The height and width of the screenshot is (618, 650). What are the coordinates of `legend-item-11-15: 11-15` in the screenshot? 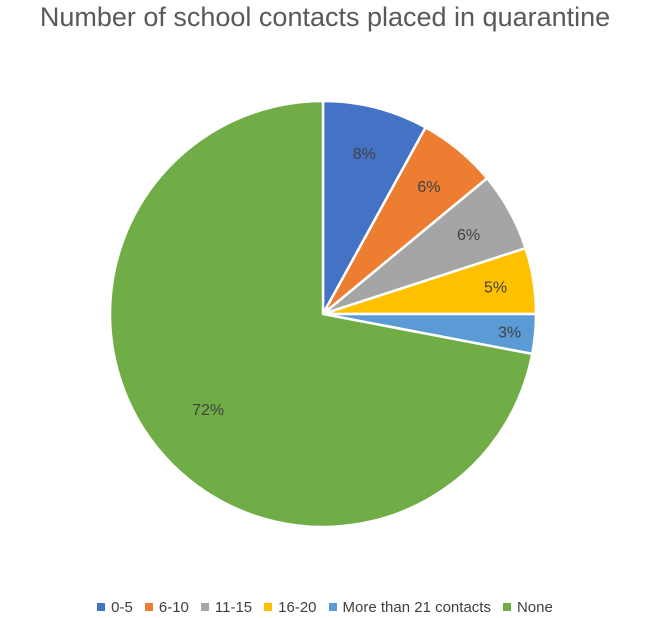 It's located at (226, 607).